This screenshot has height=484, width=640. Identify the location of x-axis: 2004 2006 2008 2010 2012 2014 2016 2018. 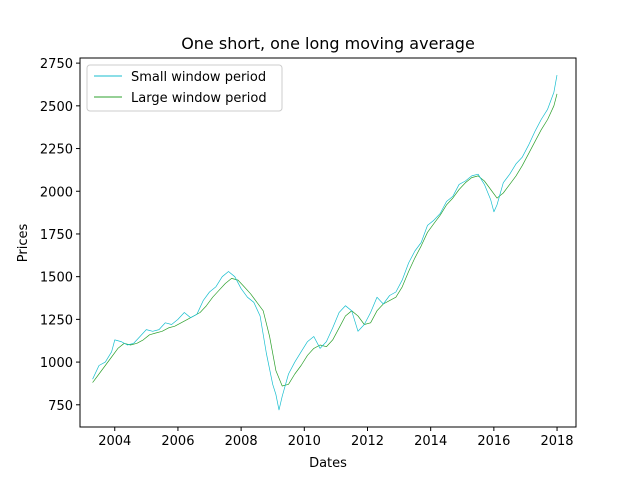
(336, 438).